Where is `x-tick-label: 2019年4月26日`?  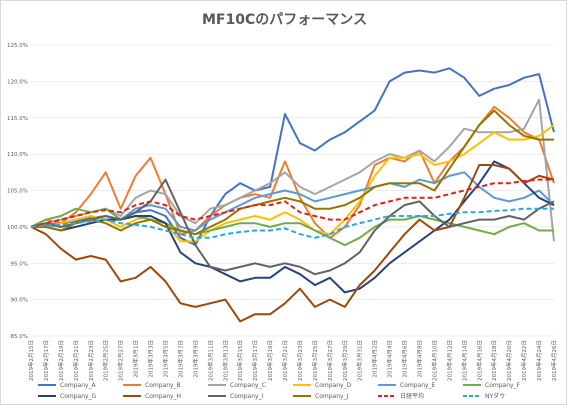 x-tick-label: 2019年4月26日 is located at coordinates (554, 360).